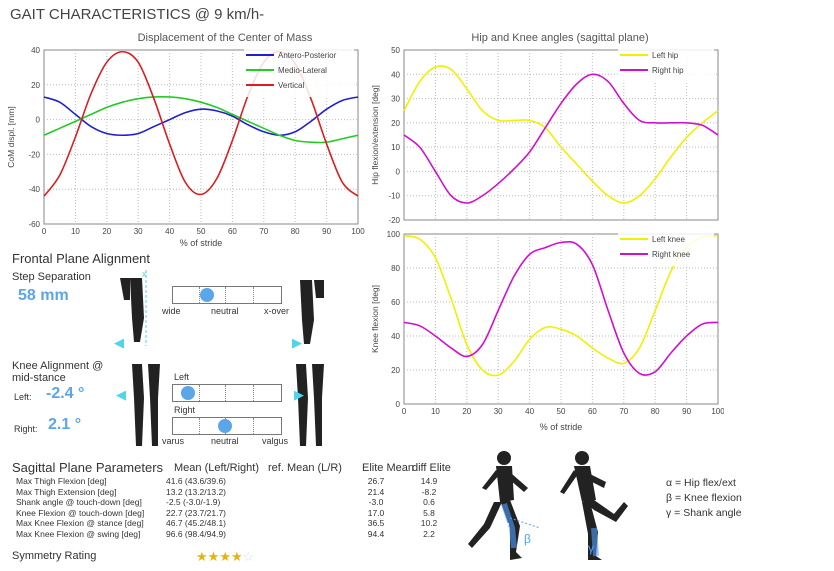 The width and height of the screenshot is (834, 571). What do you see at coordinates (655, 411) in the screenshot?
I see `x-tick-label: 80` at bounding box center [655, 411].